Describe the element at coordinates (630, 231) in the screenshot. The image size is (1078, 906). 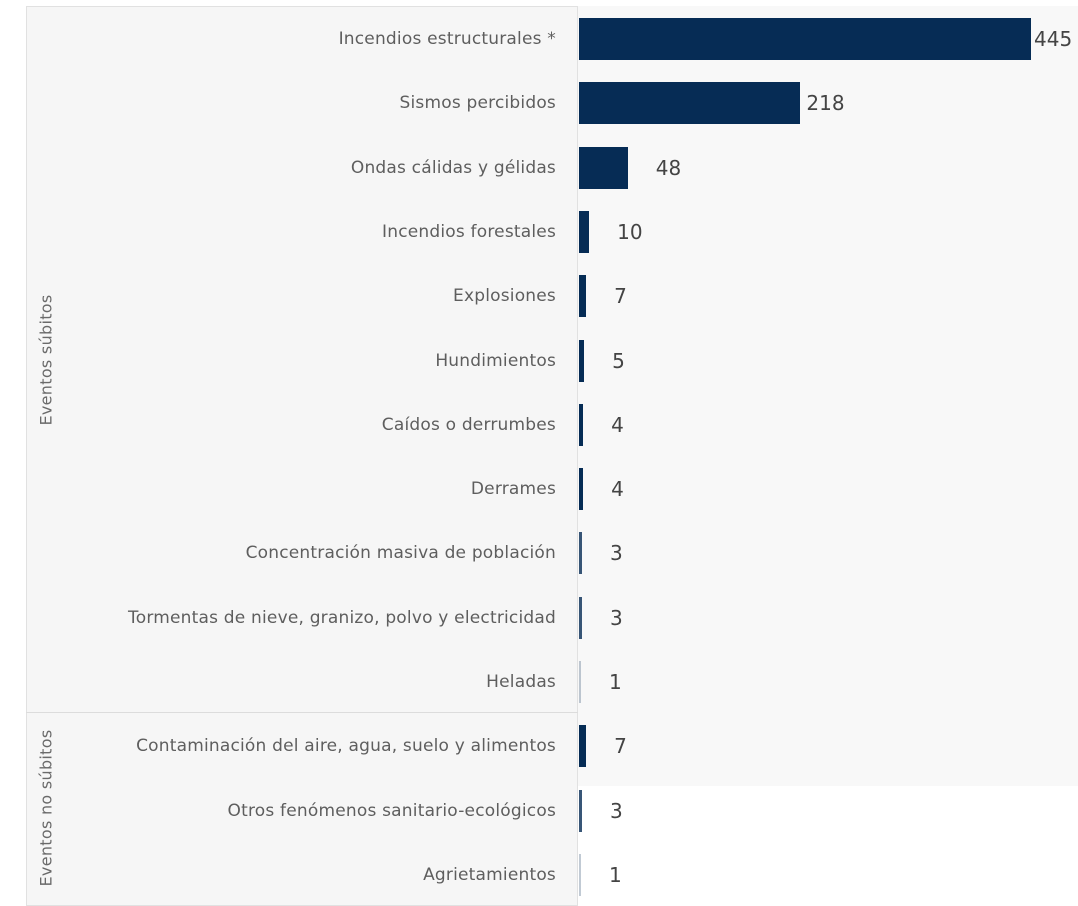
I see `value-label: 10` at that location.